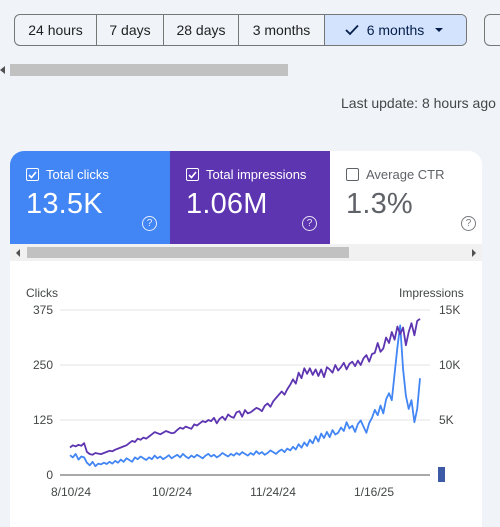  Describe the element at coordinates (446, 420) in the screenshot. I see `y-right-tick-label: 5K` at that location.